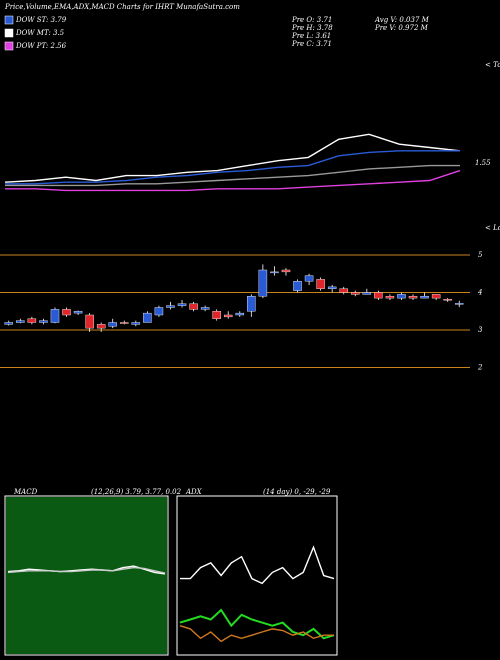 The width and height of the screenshot is (500, 660). I want to click on panel-subtitle: (14 day) 0, -29, -29, so click(297, 492).